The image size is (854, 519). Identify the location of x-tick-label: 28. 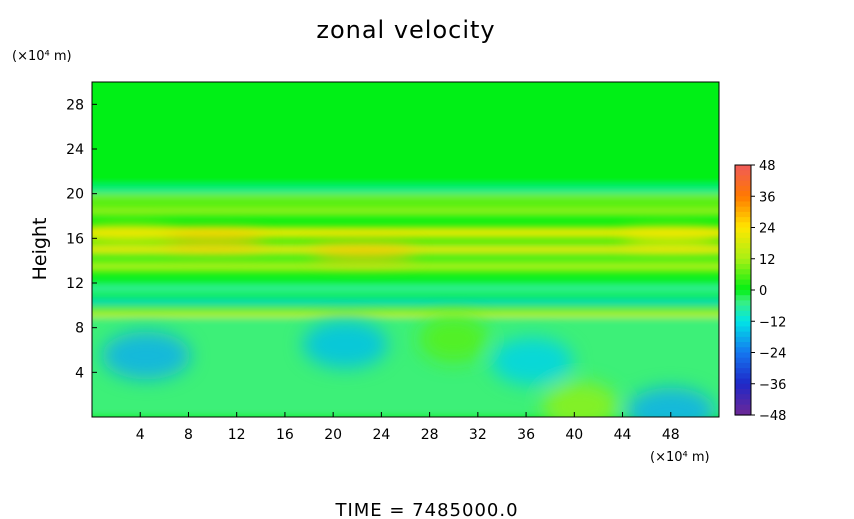
(430, 435).